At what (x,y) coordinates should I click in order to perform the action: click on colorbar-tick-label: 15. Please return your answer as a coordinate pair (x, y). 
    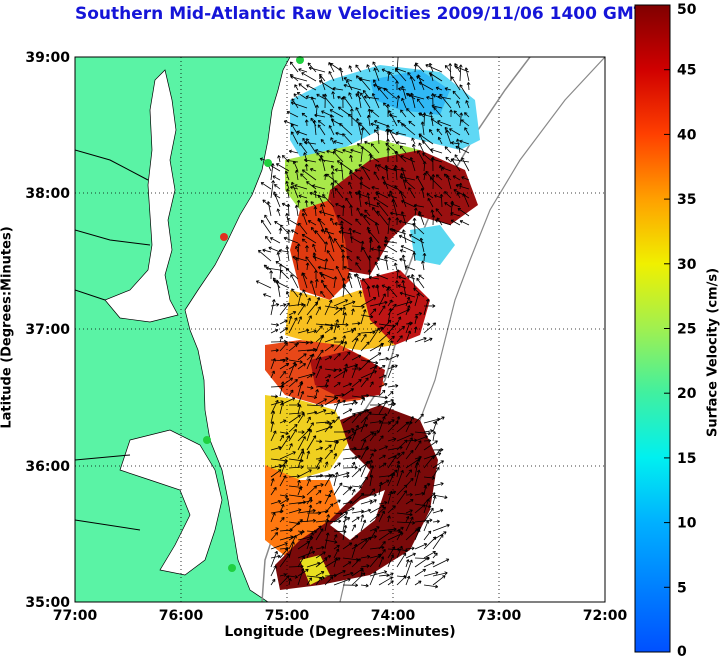
    Looking at the image, I should click on (686, 459).